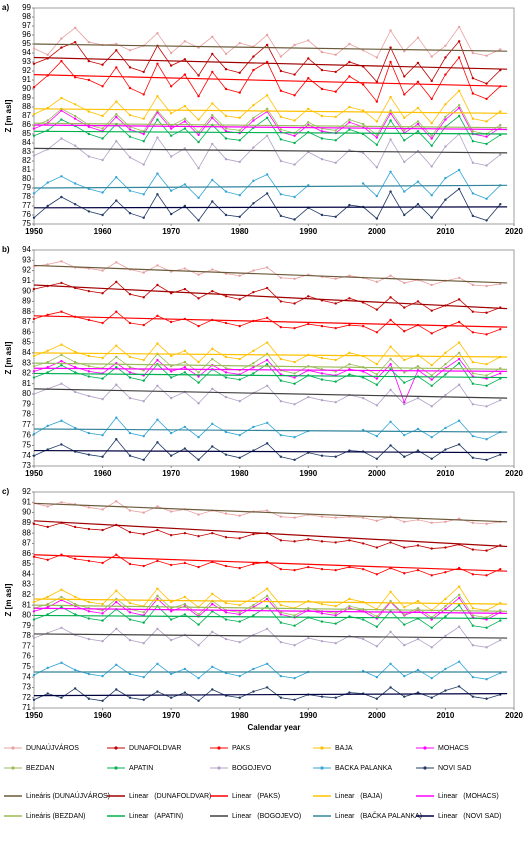  Describe the element at coordinates (26, 687) in the screenshot. I see `y-tick-label: 73` at that location.